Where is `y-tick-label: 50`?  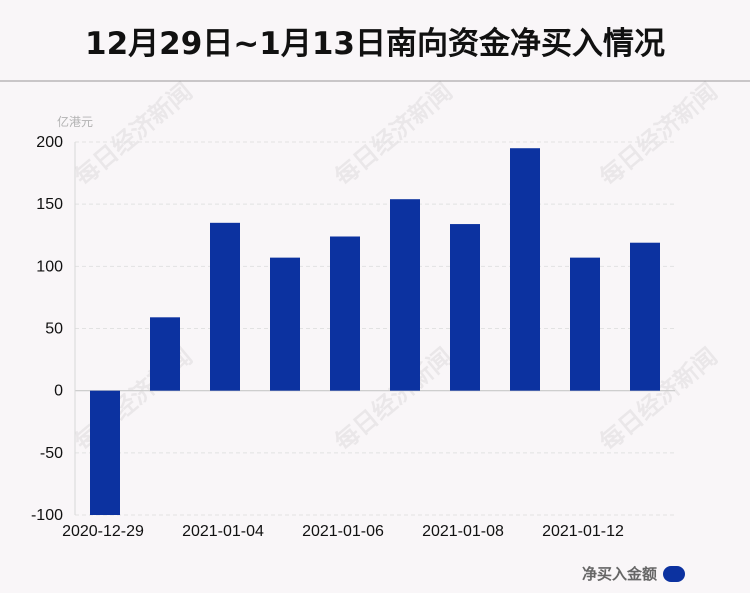 y-tick-label: 50 is located at coordinates (54, 329).